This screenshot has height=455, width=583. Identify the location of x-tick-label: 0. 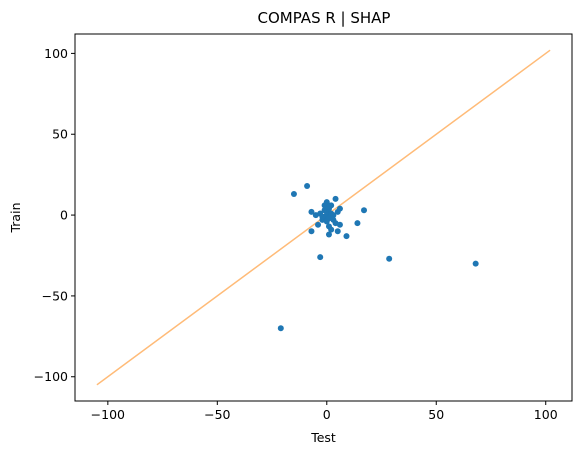
(327, 414).